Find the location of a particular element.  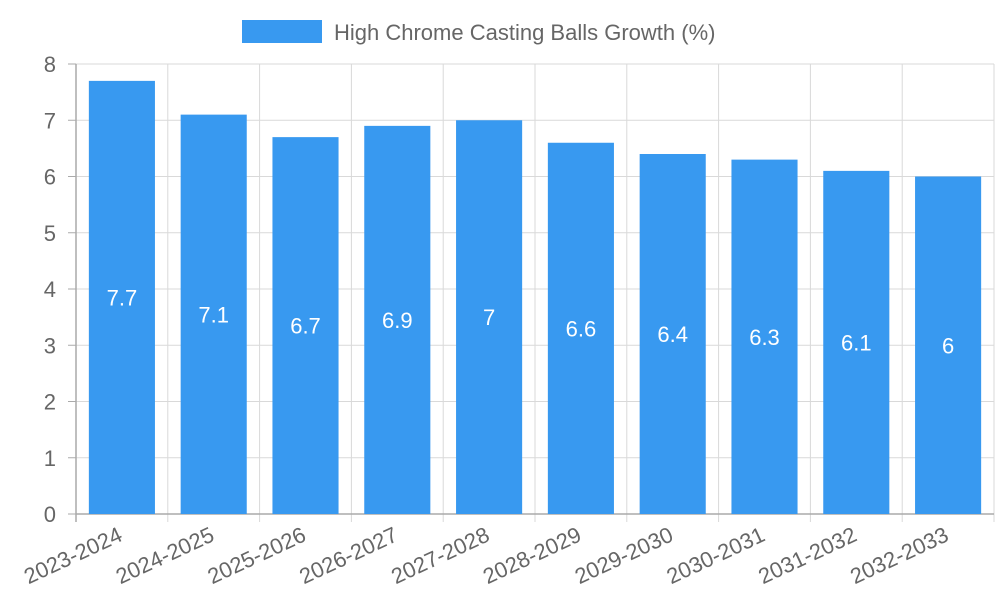

bar-2030-2031 is located at coordinates (764, 336).